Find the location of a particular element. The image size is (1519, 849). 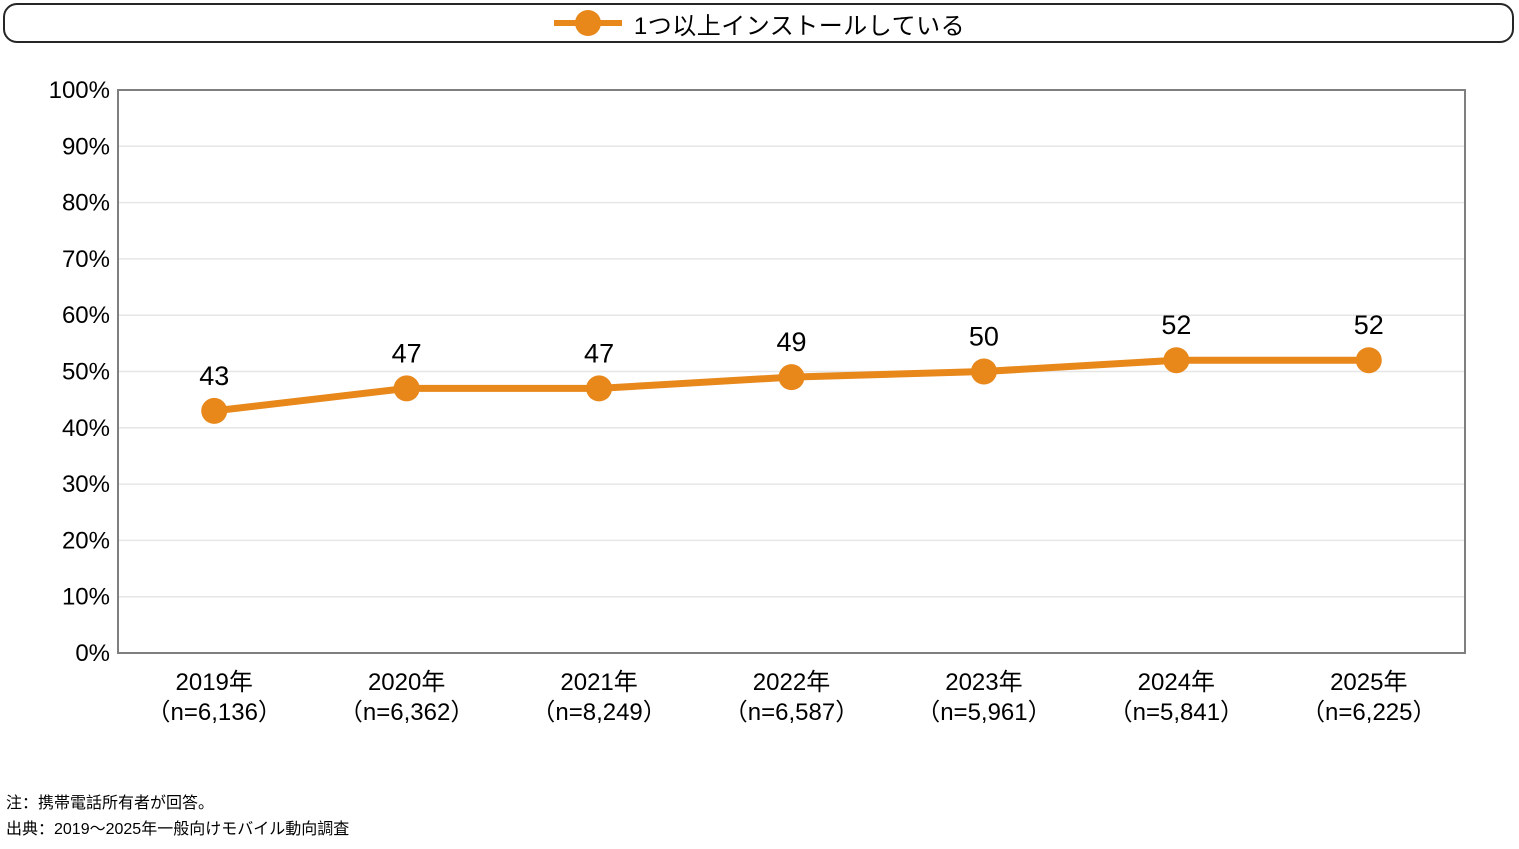

x-label-n: （n=6,225） is located at coordinates (1368, 712).